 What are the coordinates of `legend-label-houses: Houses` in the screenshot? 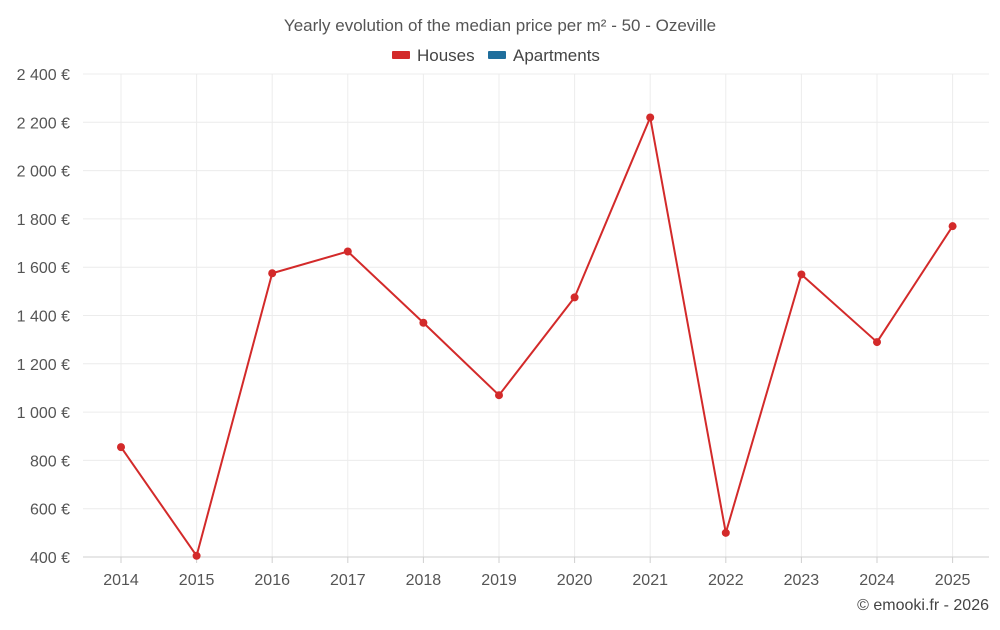 It's located at (446, 55).